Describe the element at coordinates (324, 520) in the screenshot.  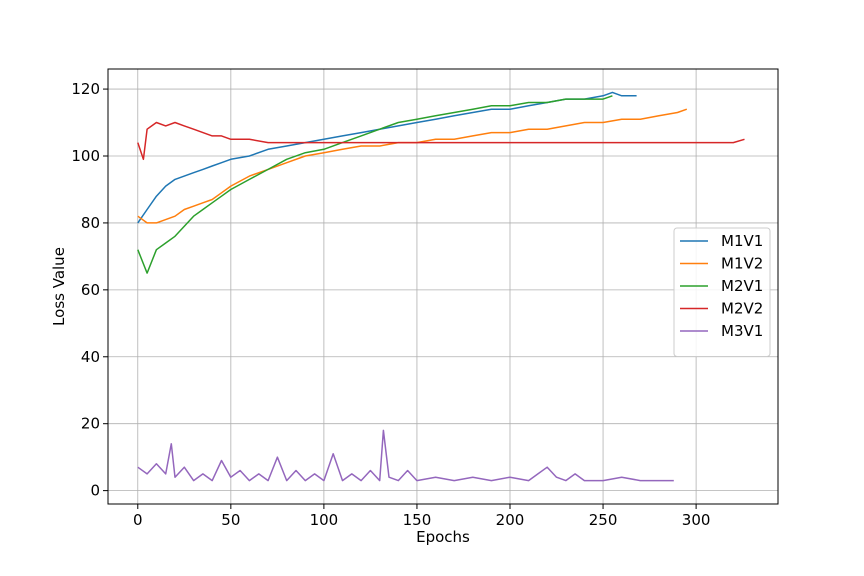
I see `x-tick-label: 100` at that location.